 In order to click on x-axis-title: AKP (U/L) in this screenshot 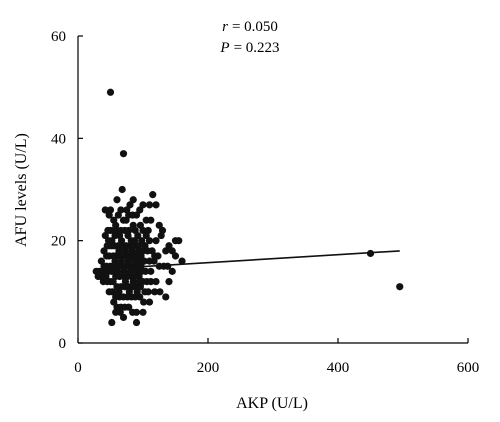, I will do `click(272, 403)`.